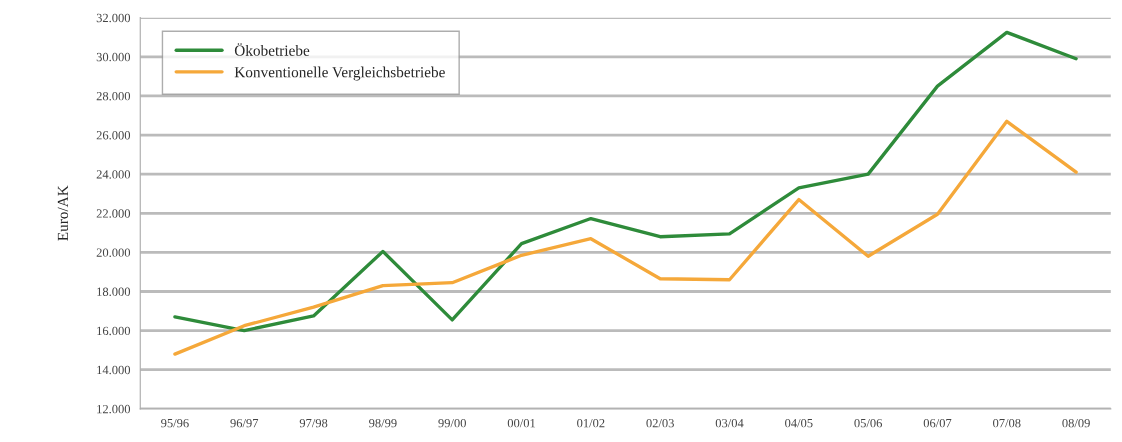 The image size is (1122, 442). I want to click on y-tick-label: 12.000, so click(114, 409).